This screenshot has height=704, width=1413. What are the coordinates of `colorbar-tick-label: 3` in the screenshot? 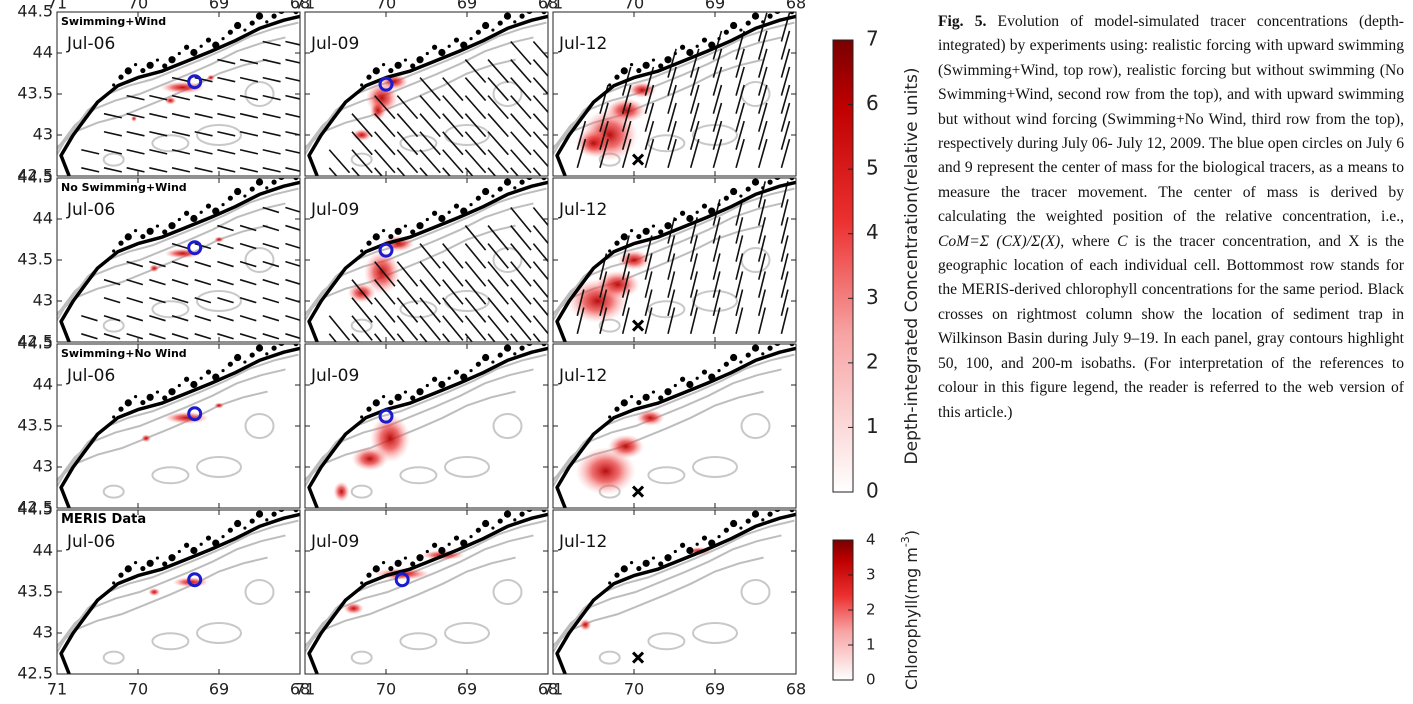 It's located at (872, 297).